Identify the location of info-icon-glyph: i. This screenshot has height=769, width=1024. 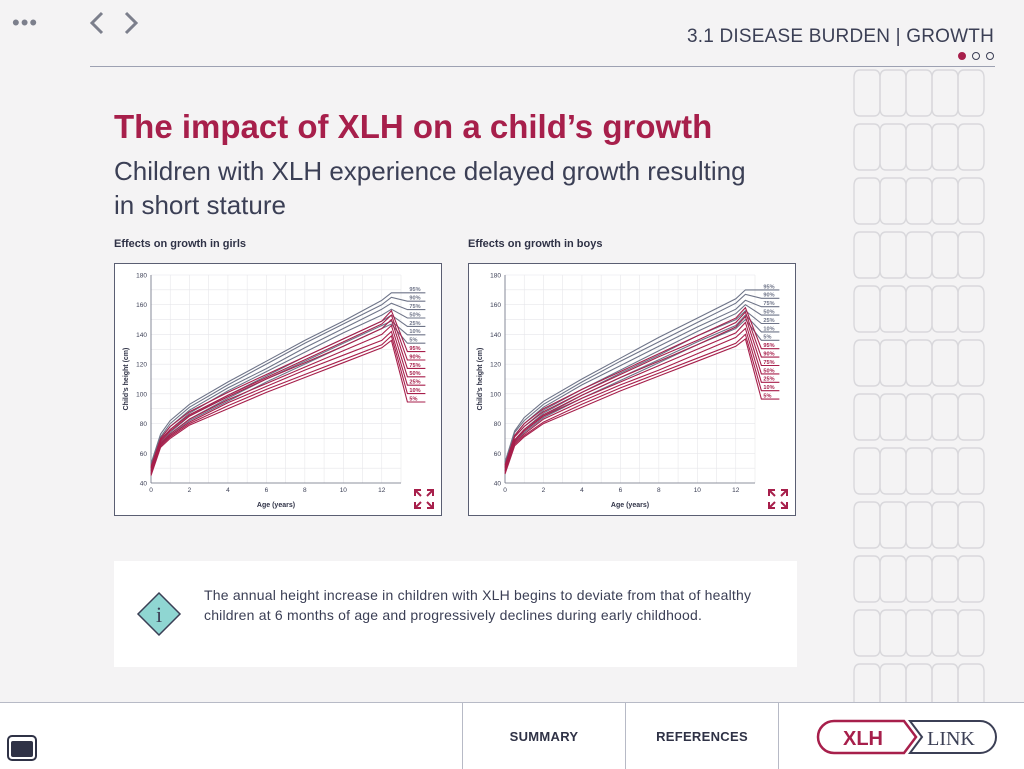
(159, 614).